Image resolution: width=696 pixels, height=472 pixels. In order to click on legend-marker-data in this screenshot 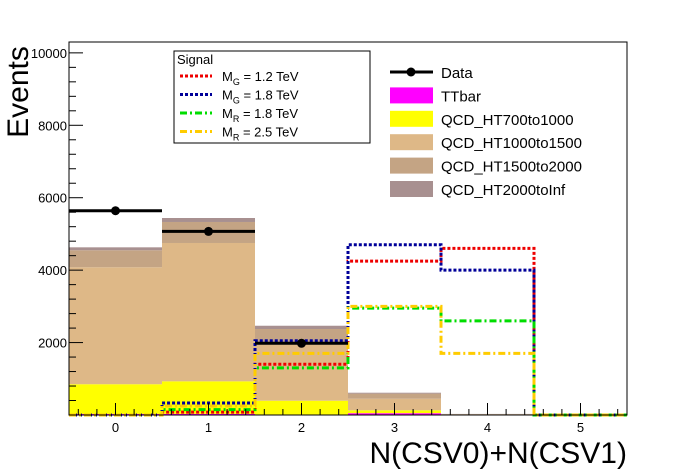, I will do `click(411, 72)`.